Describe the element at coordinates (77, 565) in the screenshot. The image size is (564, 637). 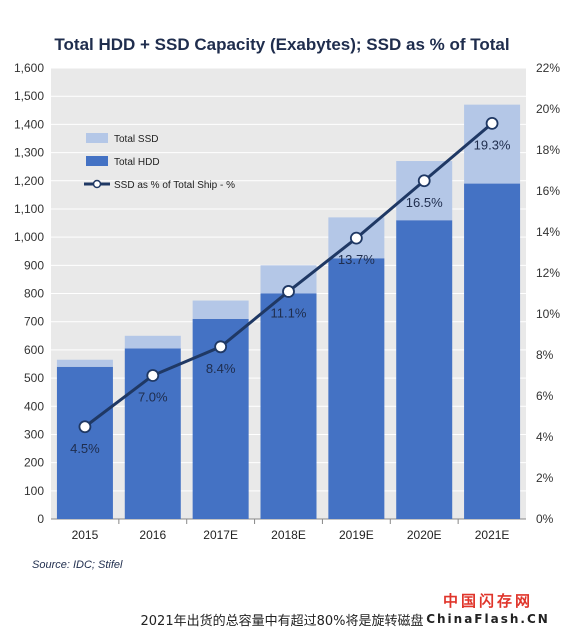
I see `source-note: Source: IDC; Stifel` at that location.